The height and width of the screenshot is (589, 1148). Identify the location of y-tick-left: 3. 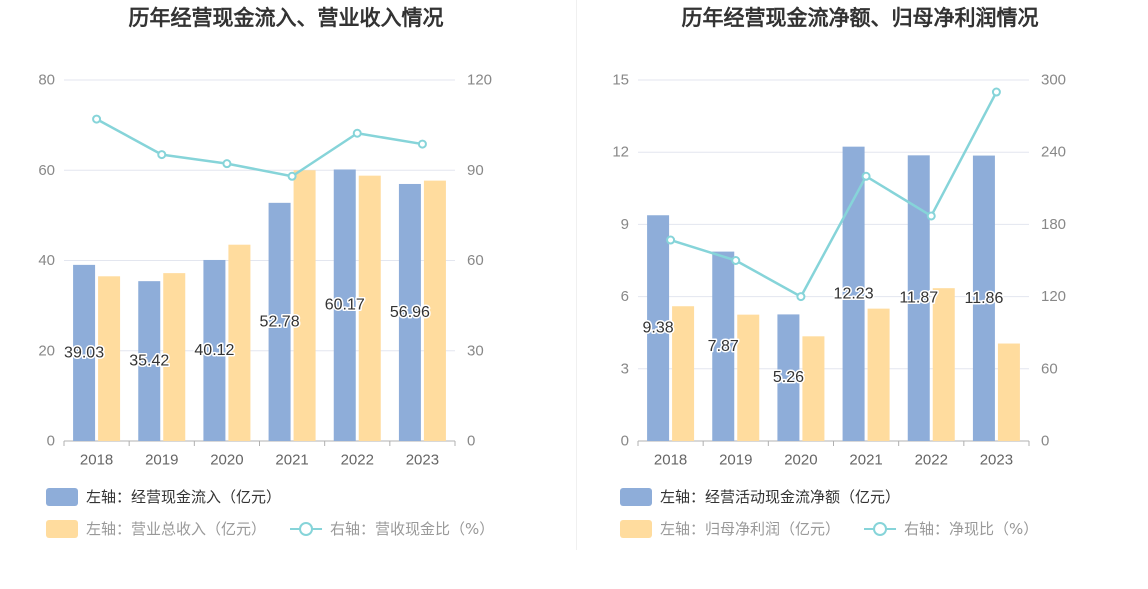
(625, 368).